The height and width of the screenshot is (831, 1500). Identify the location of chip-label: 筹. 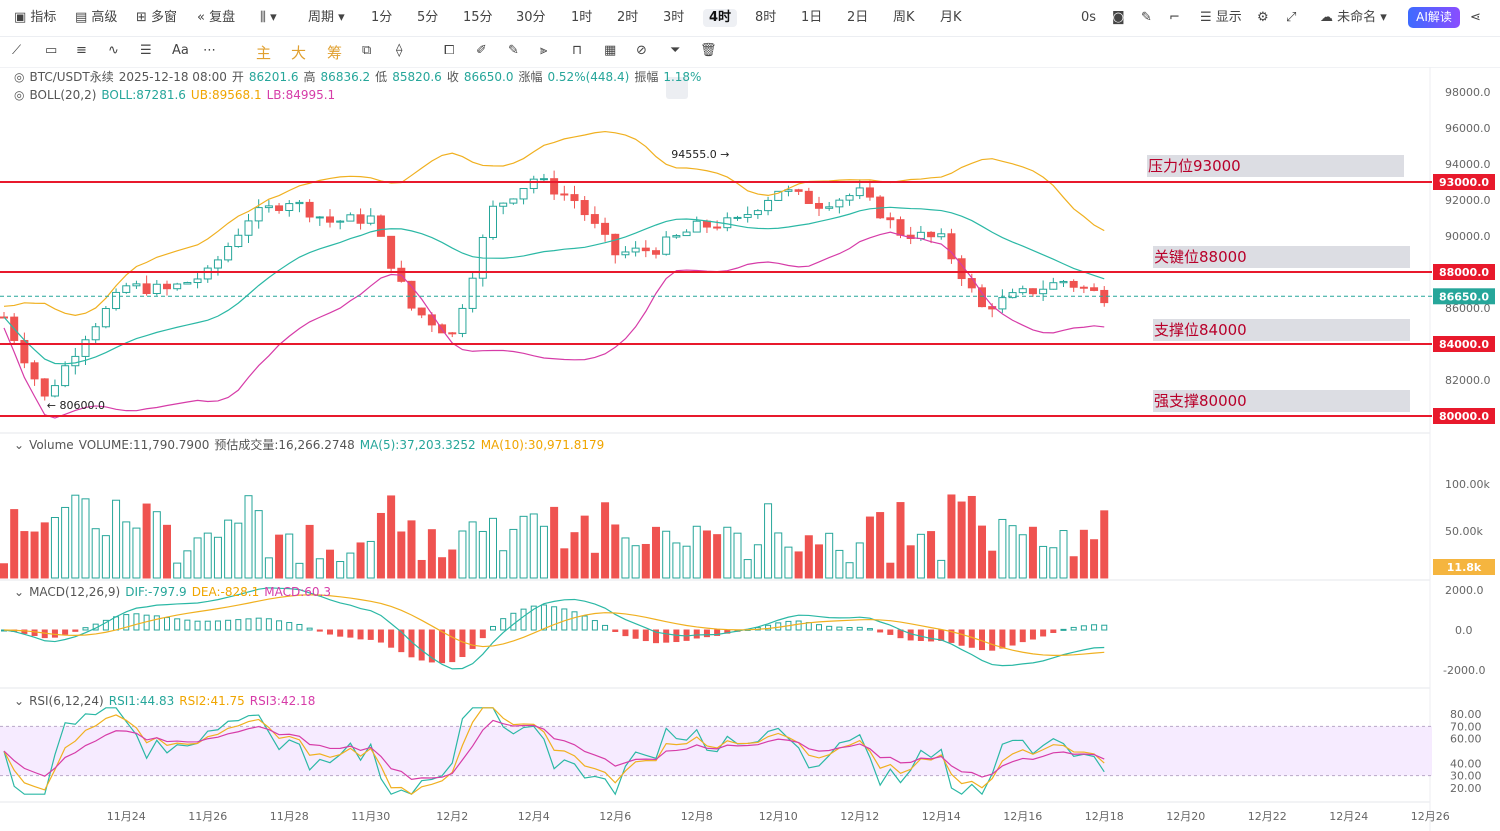
(335, 53).